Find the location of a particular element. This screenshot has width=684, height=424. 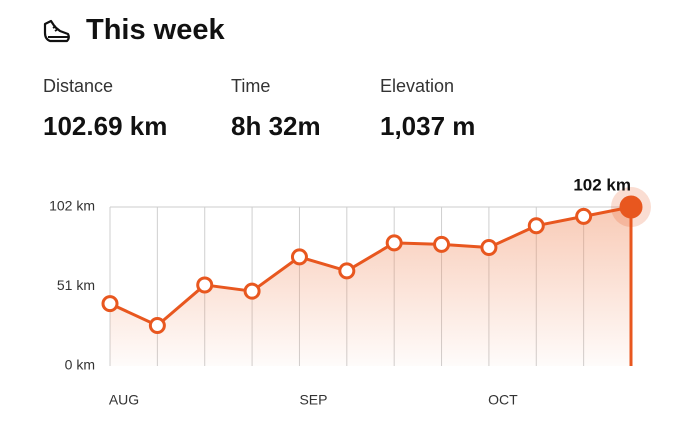

title: This week is located at coordinates (155, 30).